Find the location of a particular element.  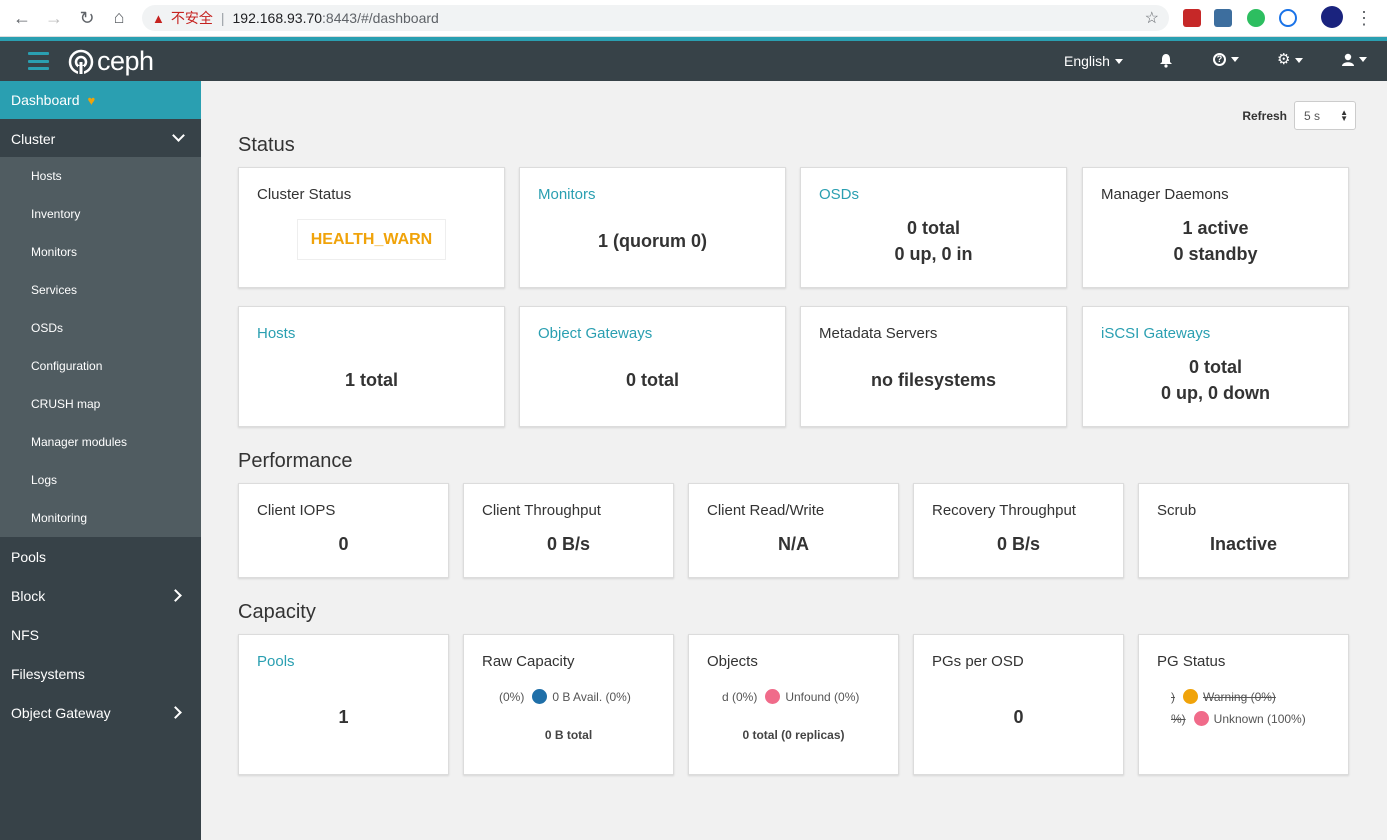

sidebar-item-monitoring: Monitoring is located at coordinates (59, 518).